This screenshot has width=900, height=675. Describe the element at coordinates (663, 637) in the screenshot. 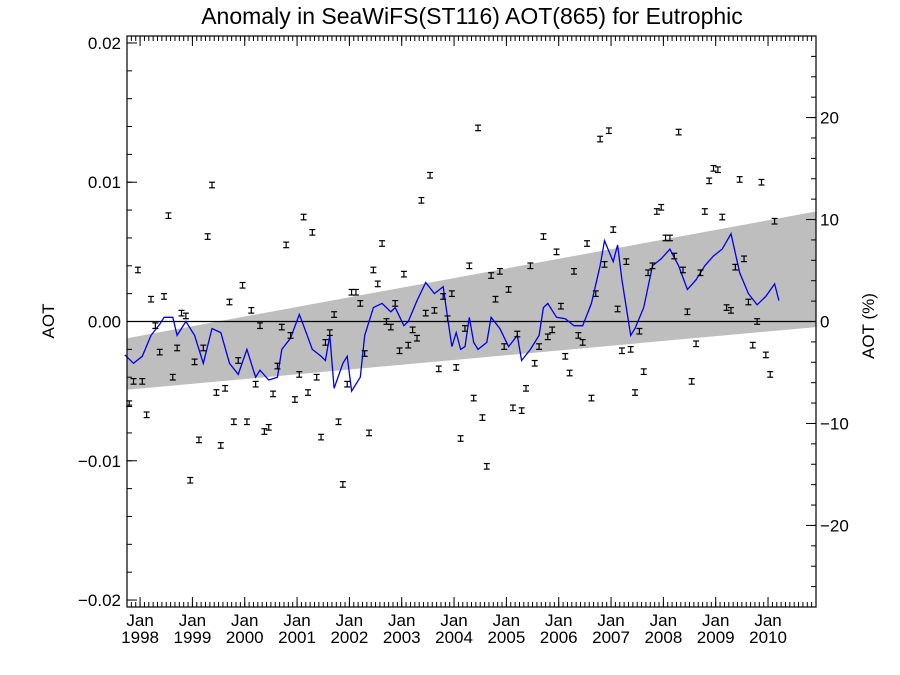

I see `x-tick-year: 2008` at that location.